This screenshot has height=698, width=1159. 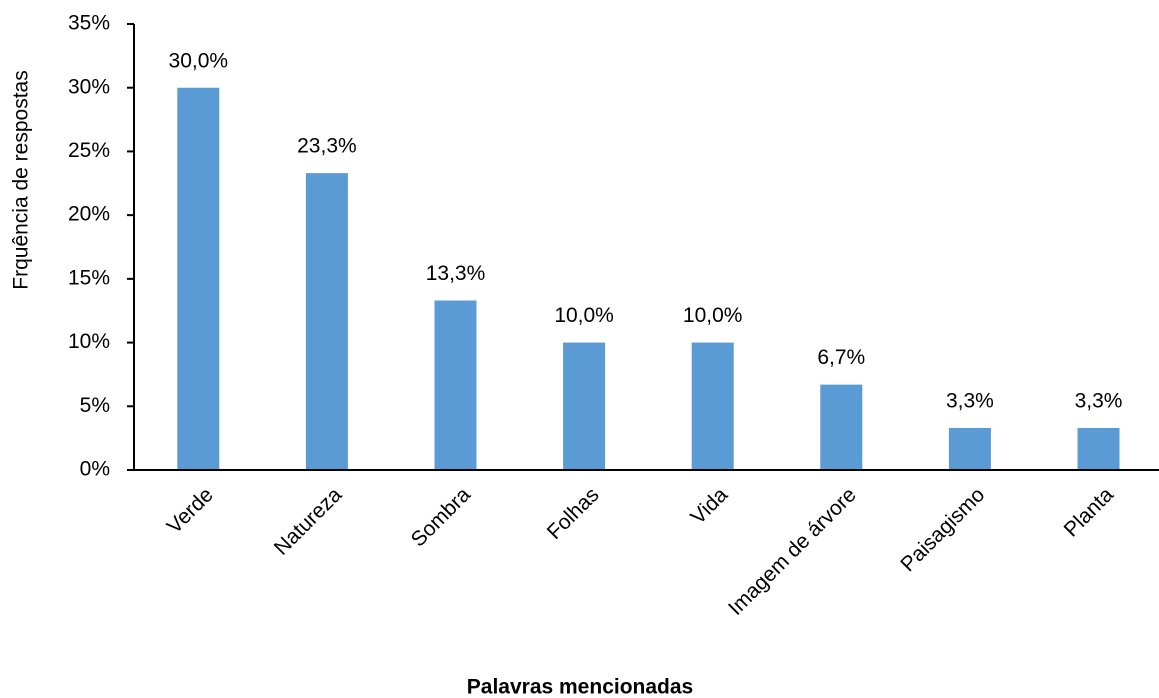 What do you see at coordinates (942, 529) in the screenshot?
I see `x-tick-label: Paisagismo` at bounding box center [942, 529].